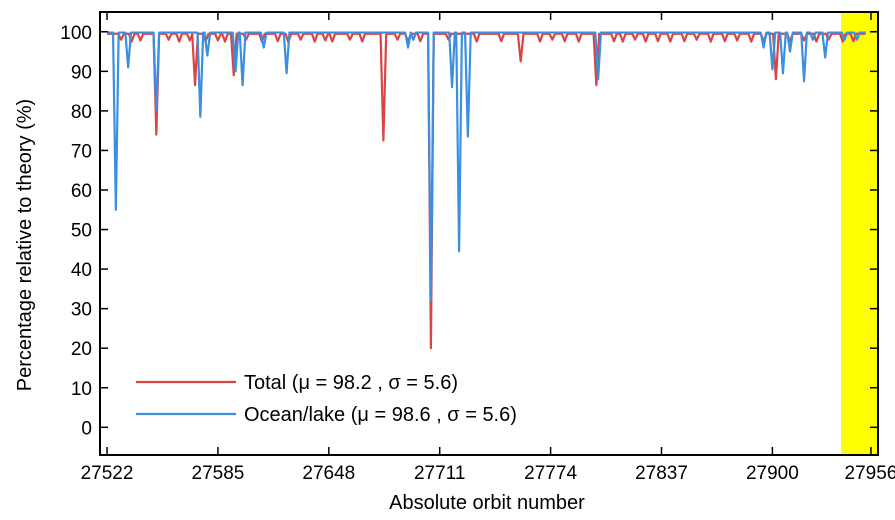  Describe the element at coordinates (439, 473) in the screenshot. I see `x-tick-label: 27711` at that location.